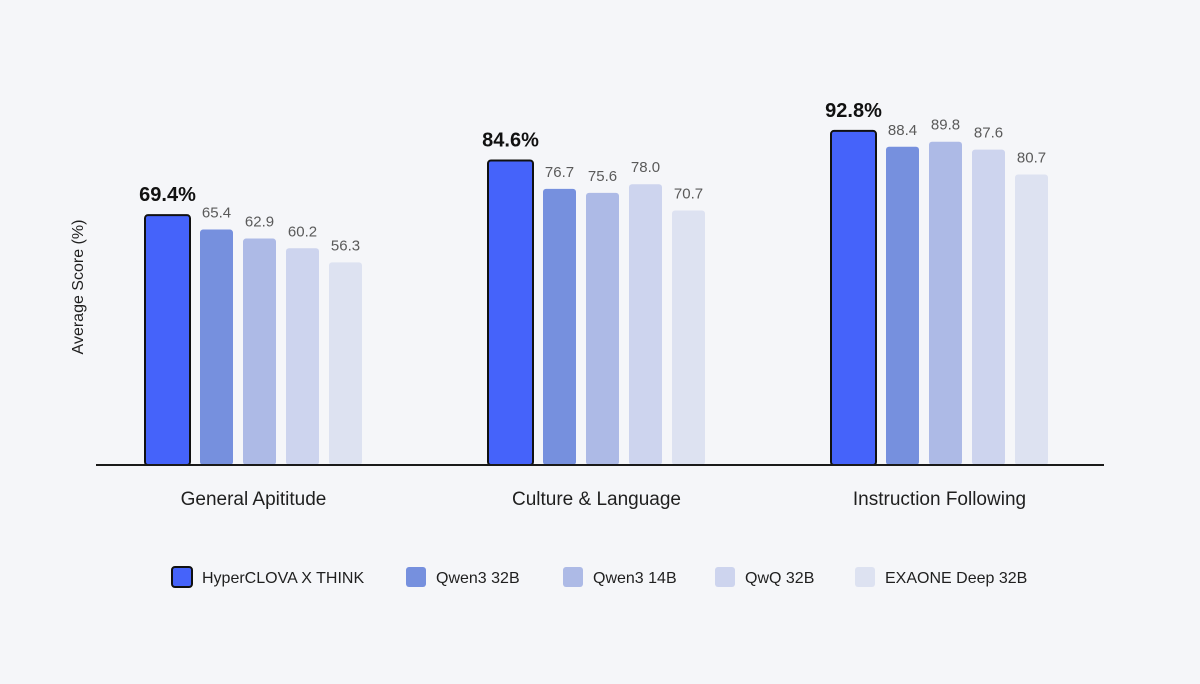 Image resolution: width=1200 pixels, height=684 pixels. What do you see at coordinates (988, 133) in the screenshot?
I see `value-label-2-3: 87.6` at bounding box center [988, 133].